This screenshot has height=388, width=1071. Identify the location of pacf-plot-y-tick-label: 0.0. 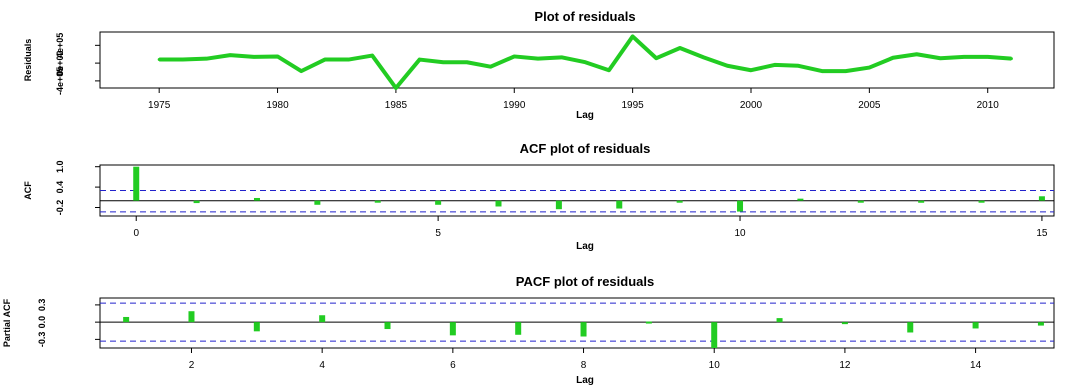
(42, 322).